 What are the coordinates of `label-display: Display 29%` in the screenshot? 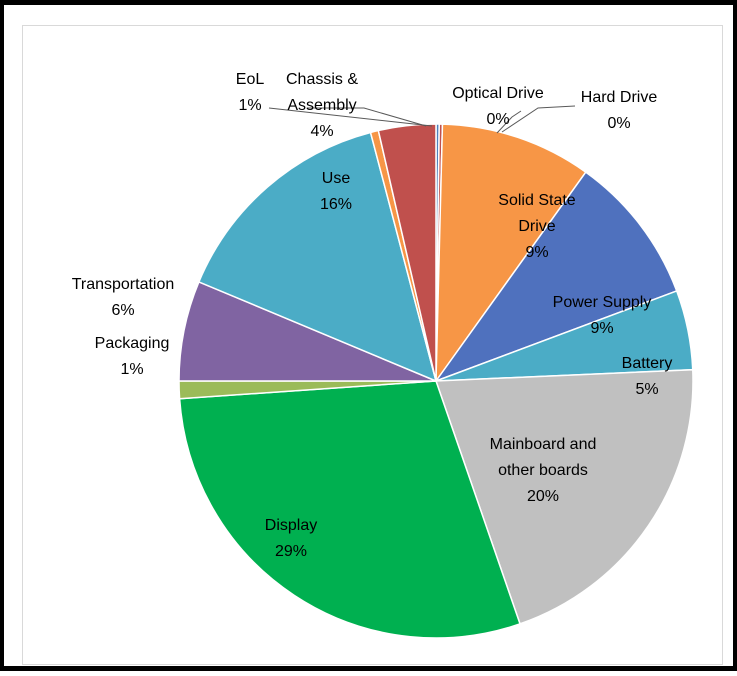 It's located at (291, 538).